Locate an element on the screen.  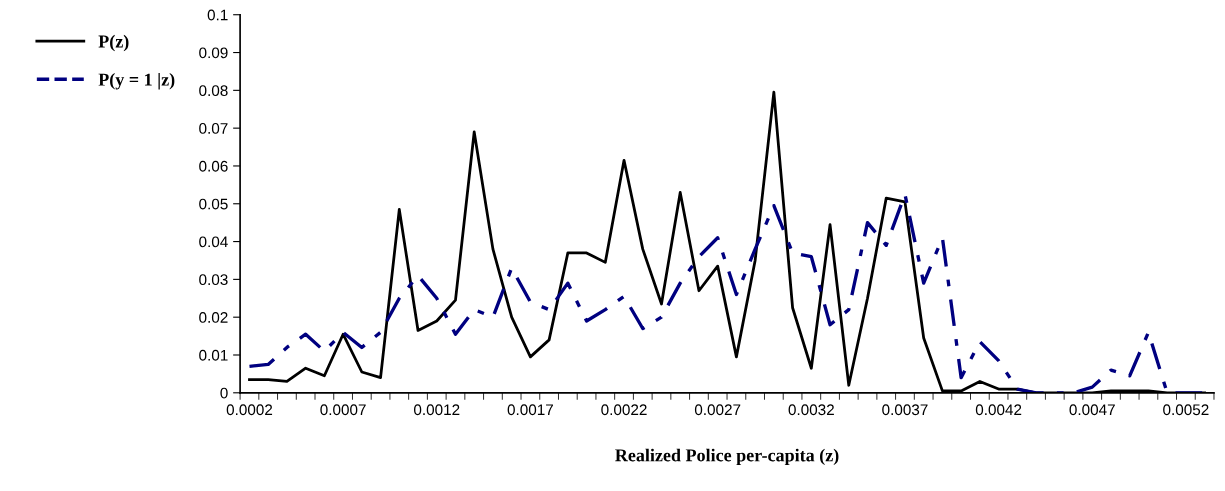
y-tick-label: 0 is located at coordinates (224, 393).